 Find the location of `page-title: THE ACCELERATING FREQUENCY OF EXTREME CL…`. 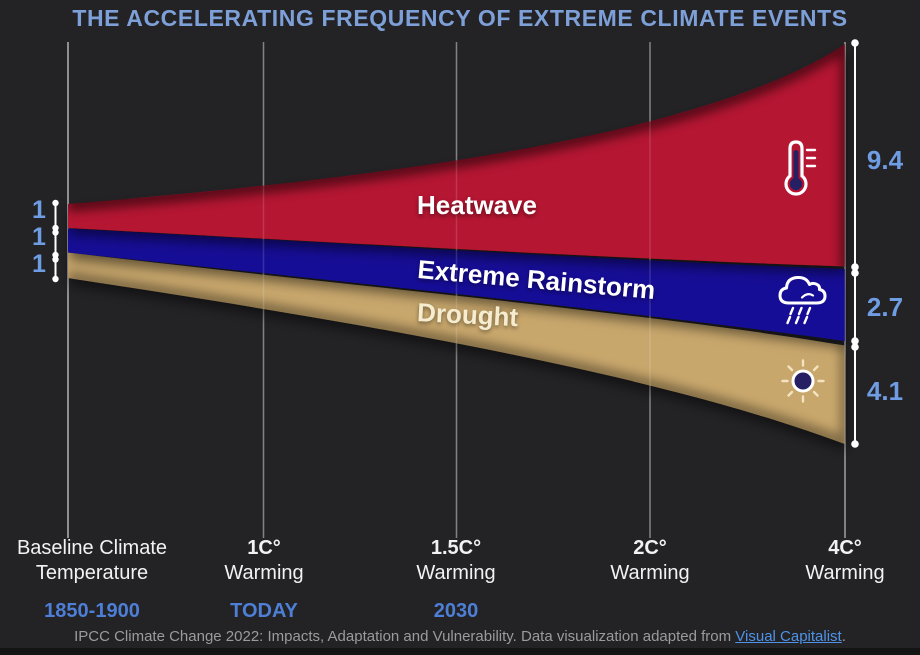

page-title: THE ACCELERATING FREQUENCY OF EXTREME CL… is located at coordinates (460, 18).